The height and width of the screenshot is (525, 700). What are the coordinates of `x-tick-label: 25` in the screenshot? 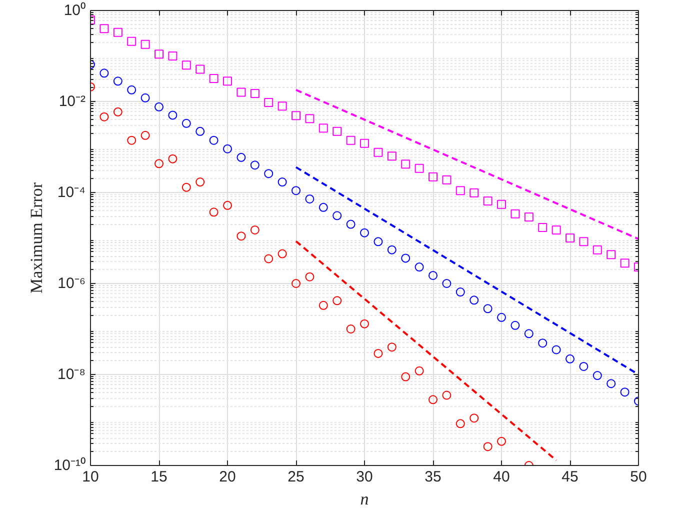 It's located at (296, 477).